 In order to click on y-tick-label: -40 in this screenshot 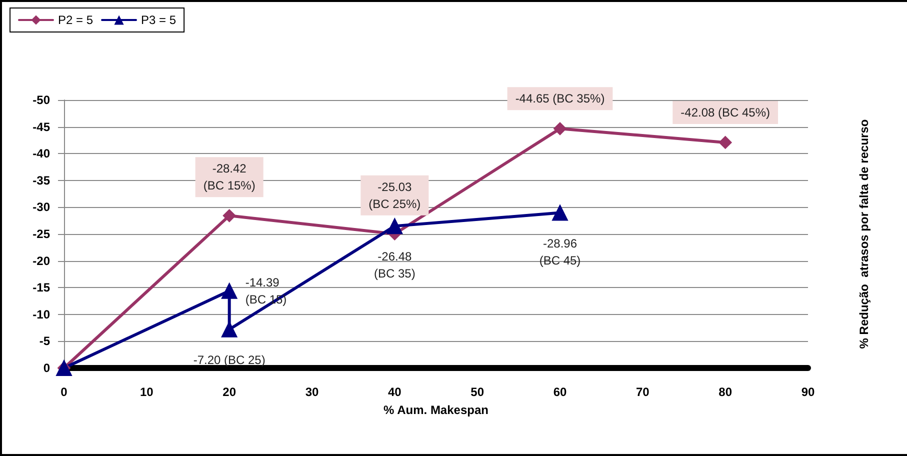, I will do `click(41, 153)`.